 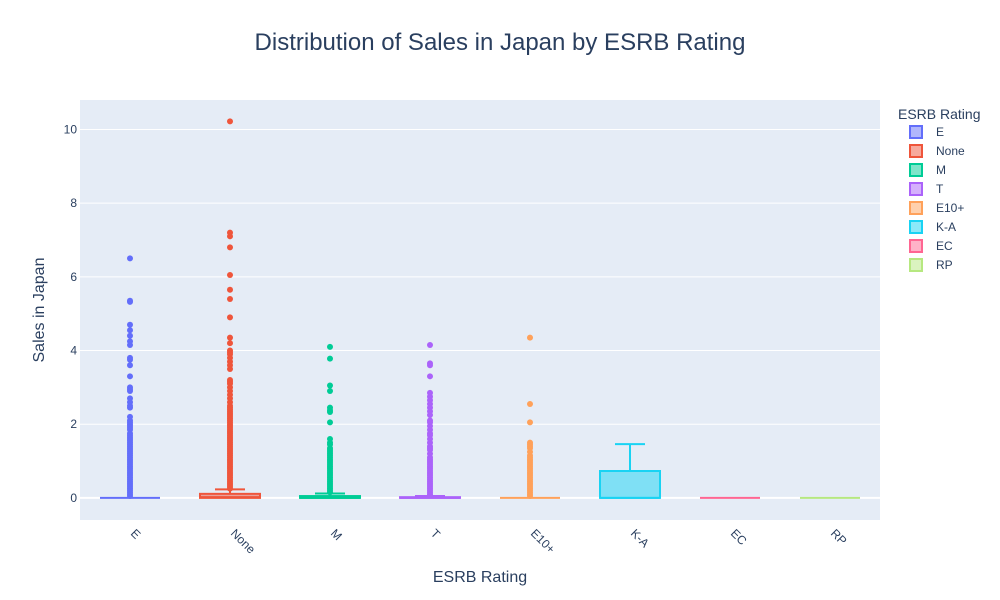 What do you see at coordinates (931, 246) in the screenshot?
I see `legend-item-ec: EC` at bounding box center [931, 246].